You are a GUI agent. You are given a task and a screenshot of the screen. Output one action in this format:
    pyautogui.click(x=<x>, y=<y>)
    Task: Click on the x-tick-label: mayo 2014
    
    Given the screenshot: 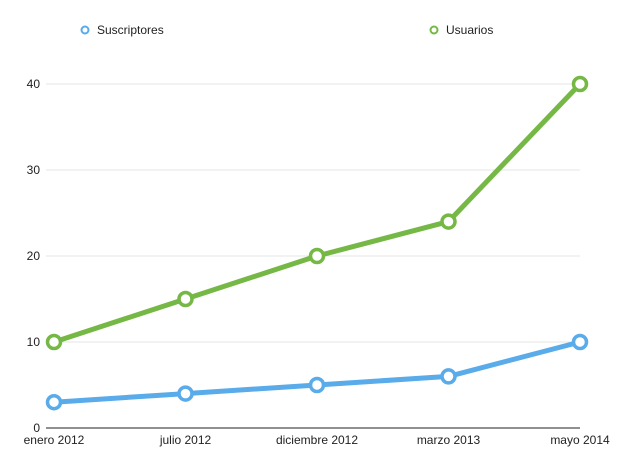 What is the action you would take?
    pyautogui.click(x=580, y=440)
    